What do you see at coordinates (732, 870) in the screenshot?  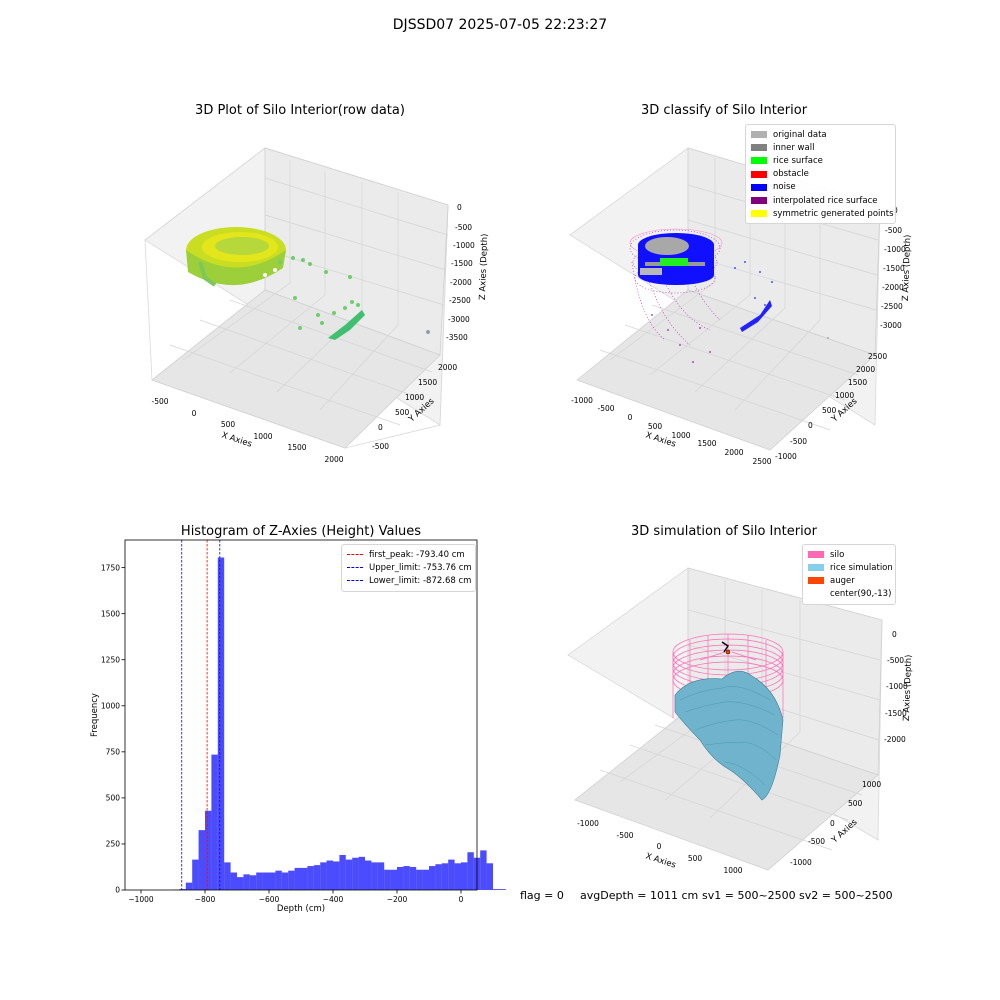 I see `simulation-xtick: 1000` at bounding box center [732, 870].